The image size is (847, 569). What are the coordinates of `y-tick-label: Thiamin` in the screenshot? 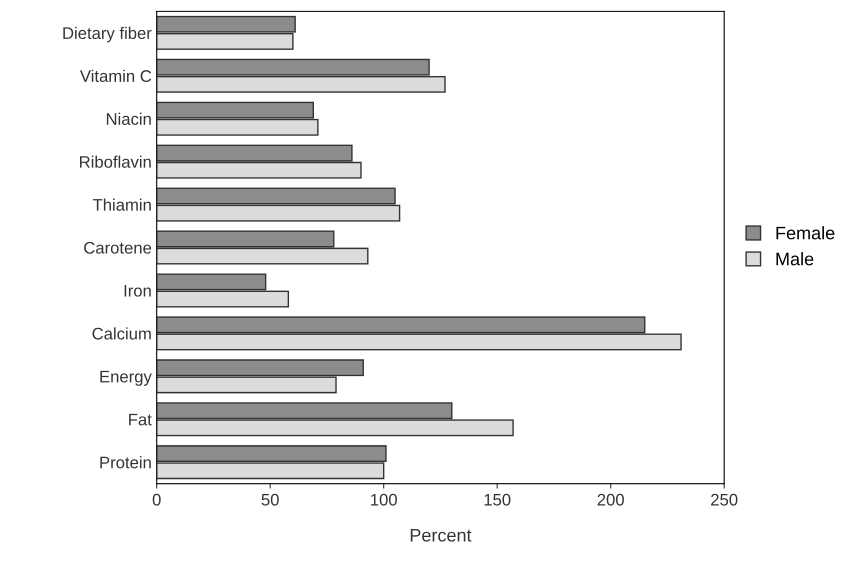 It's located at (121, 204).